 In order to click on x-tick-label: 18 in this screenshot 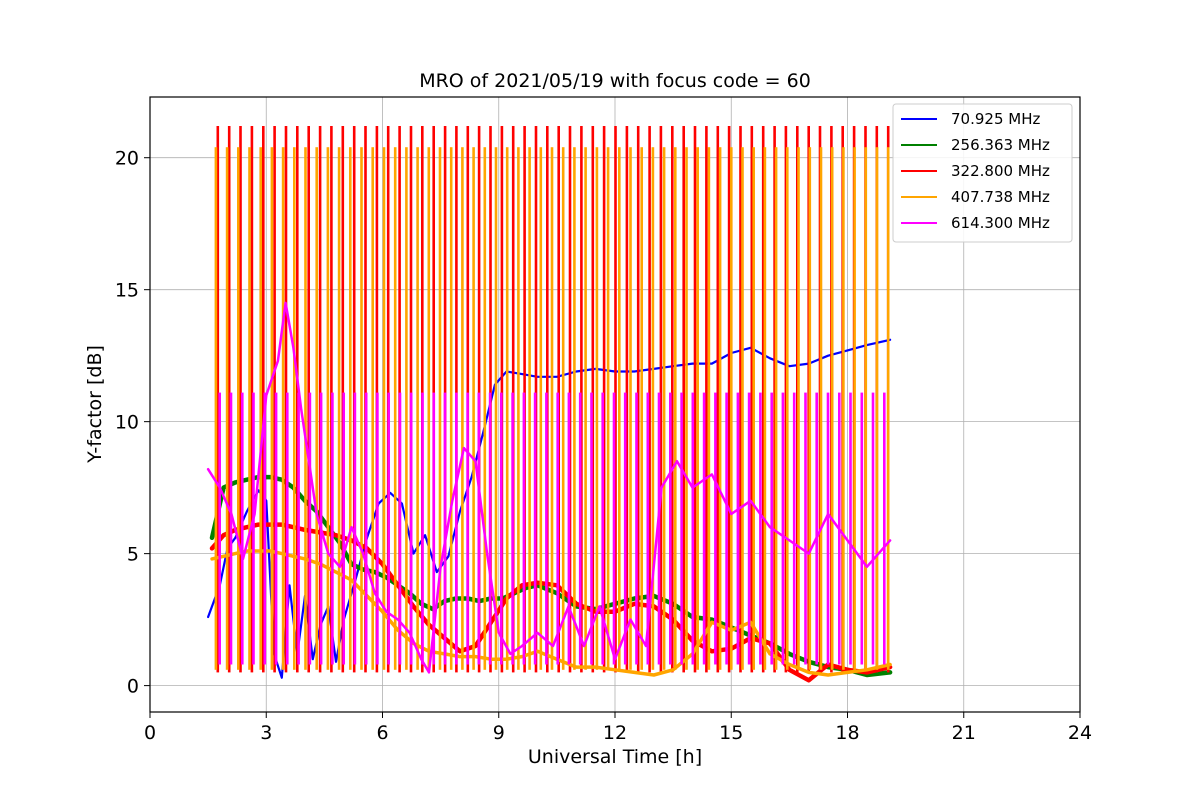, I will do `click(847, 733)`.